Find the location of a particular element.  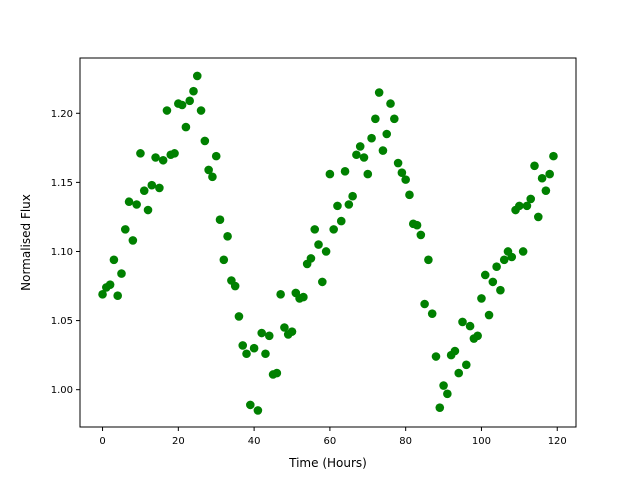

y-tick-label: 1.20 is located at coordinates (62, 114).